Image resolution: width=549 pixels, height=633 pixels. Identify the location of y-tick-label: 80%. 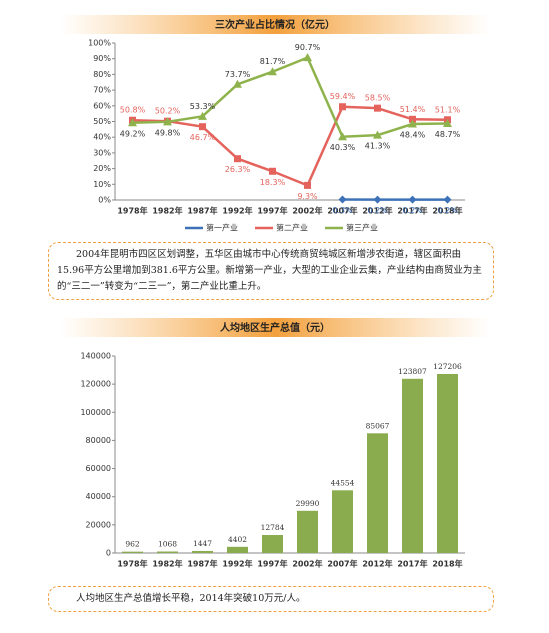
(102, 74).